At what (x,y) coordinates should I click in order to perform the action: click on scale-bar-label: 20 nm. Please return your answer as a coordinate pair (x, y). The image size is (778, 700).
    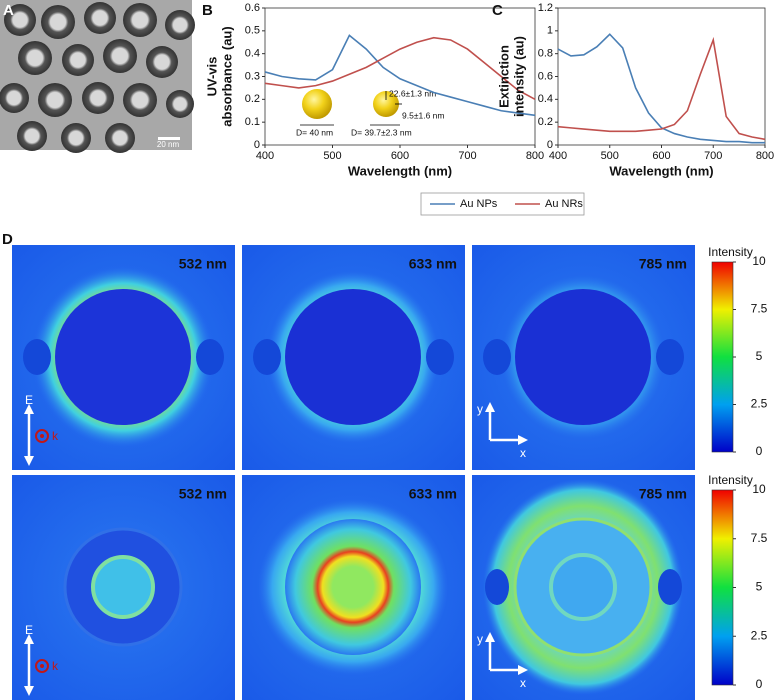
    Looking at the image, I should click on (168, 144).